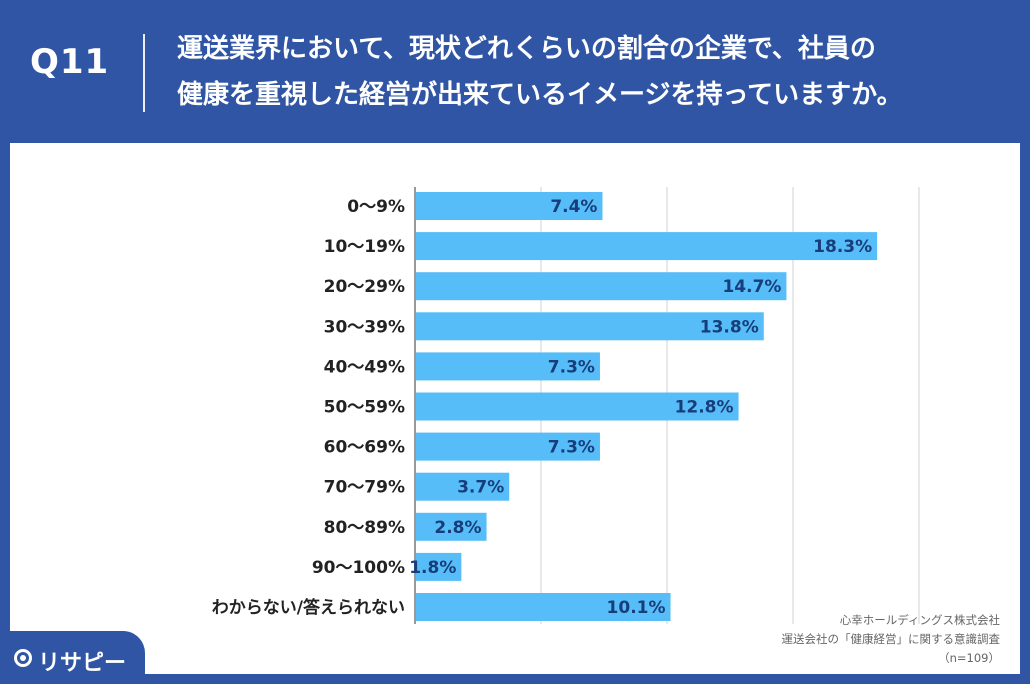  Describe the element at coordinates (729, 327) in the screenshot. I see `data-label: 13.8%` at that location.